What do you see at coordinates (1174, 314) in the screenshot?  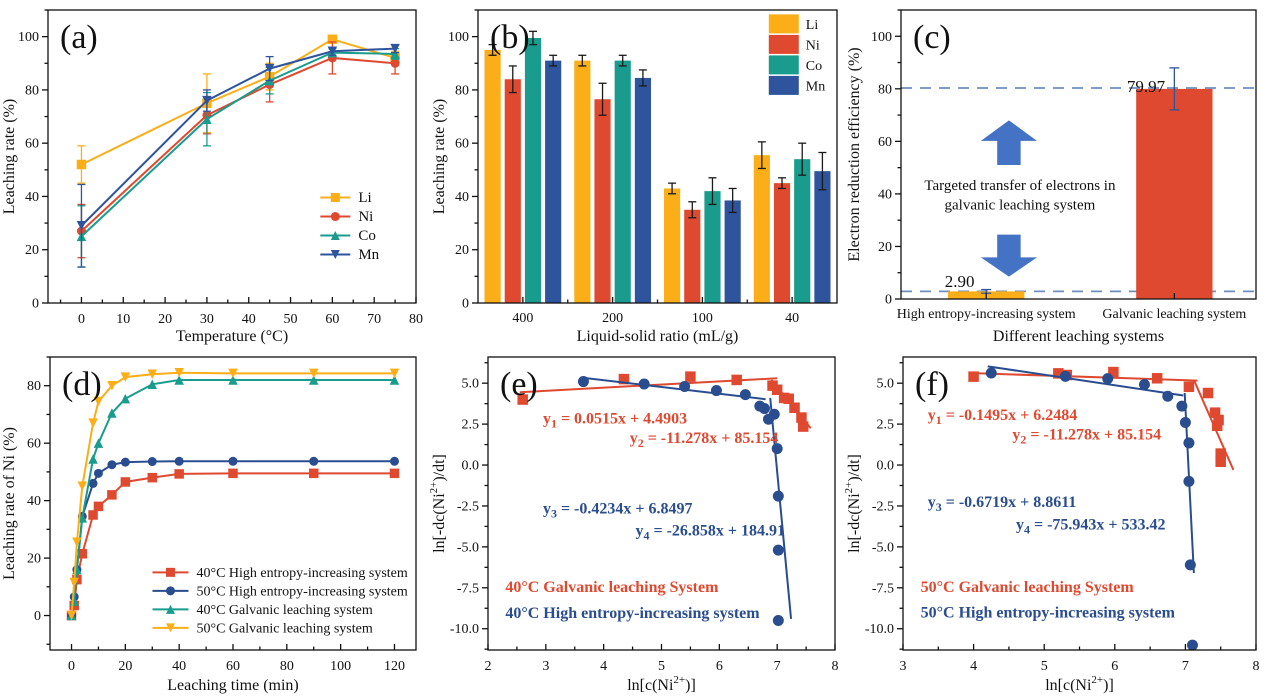 I see `x-category-label: Galvanic leaching system` at bounding box center [1174, 314].